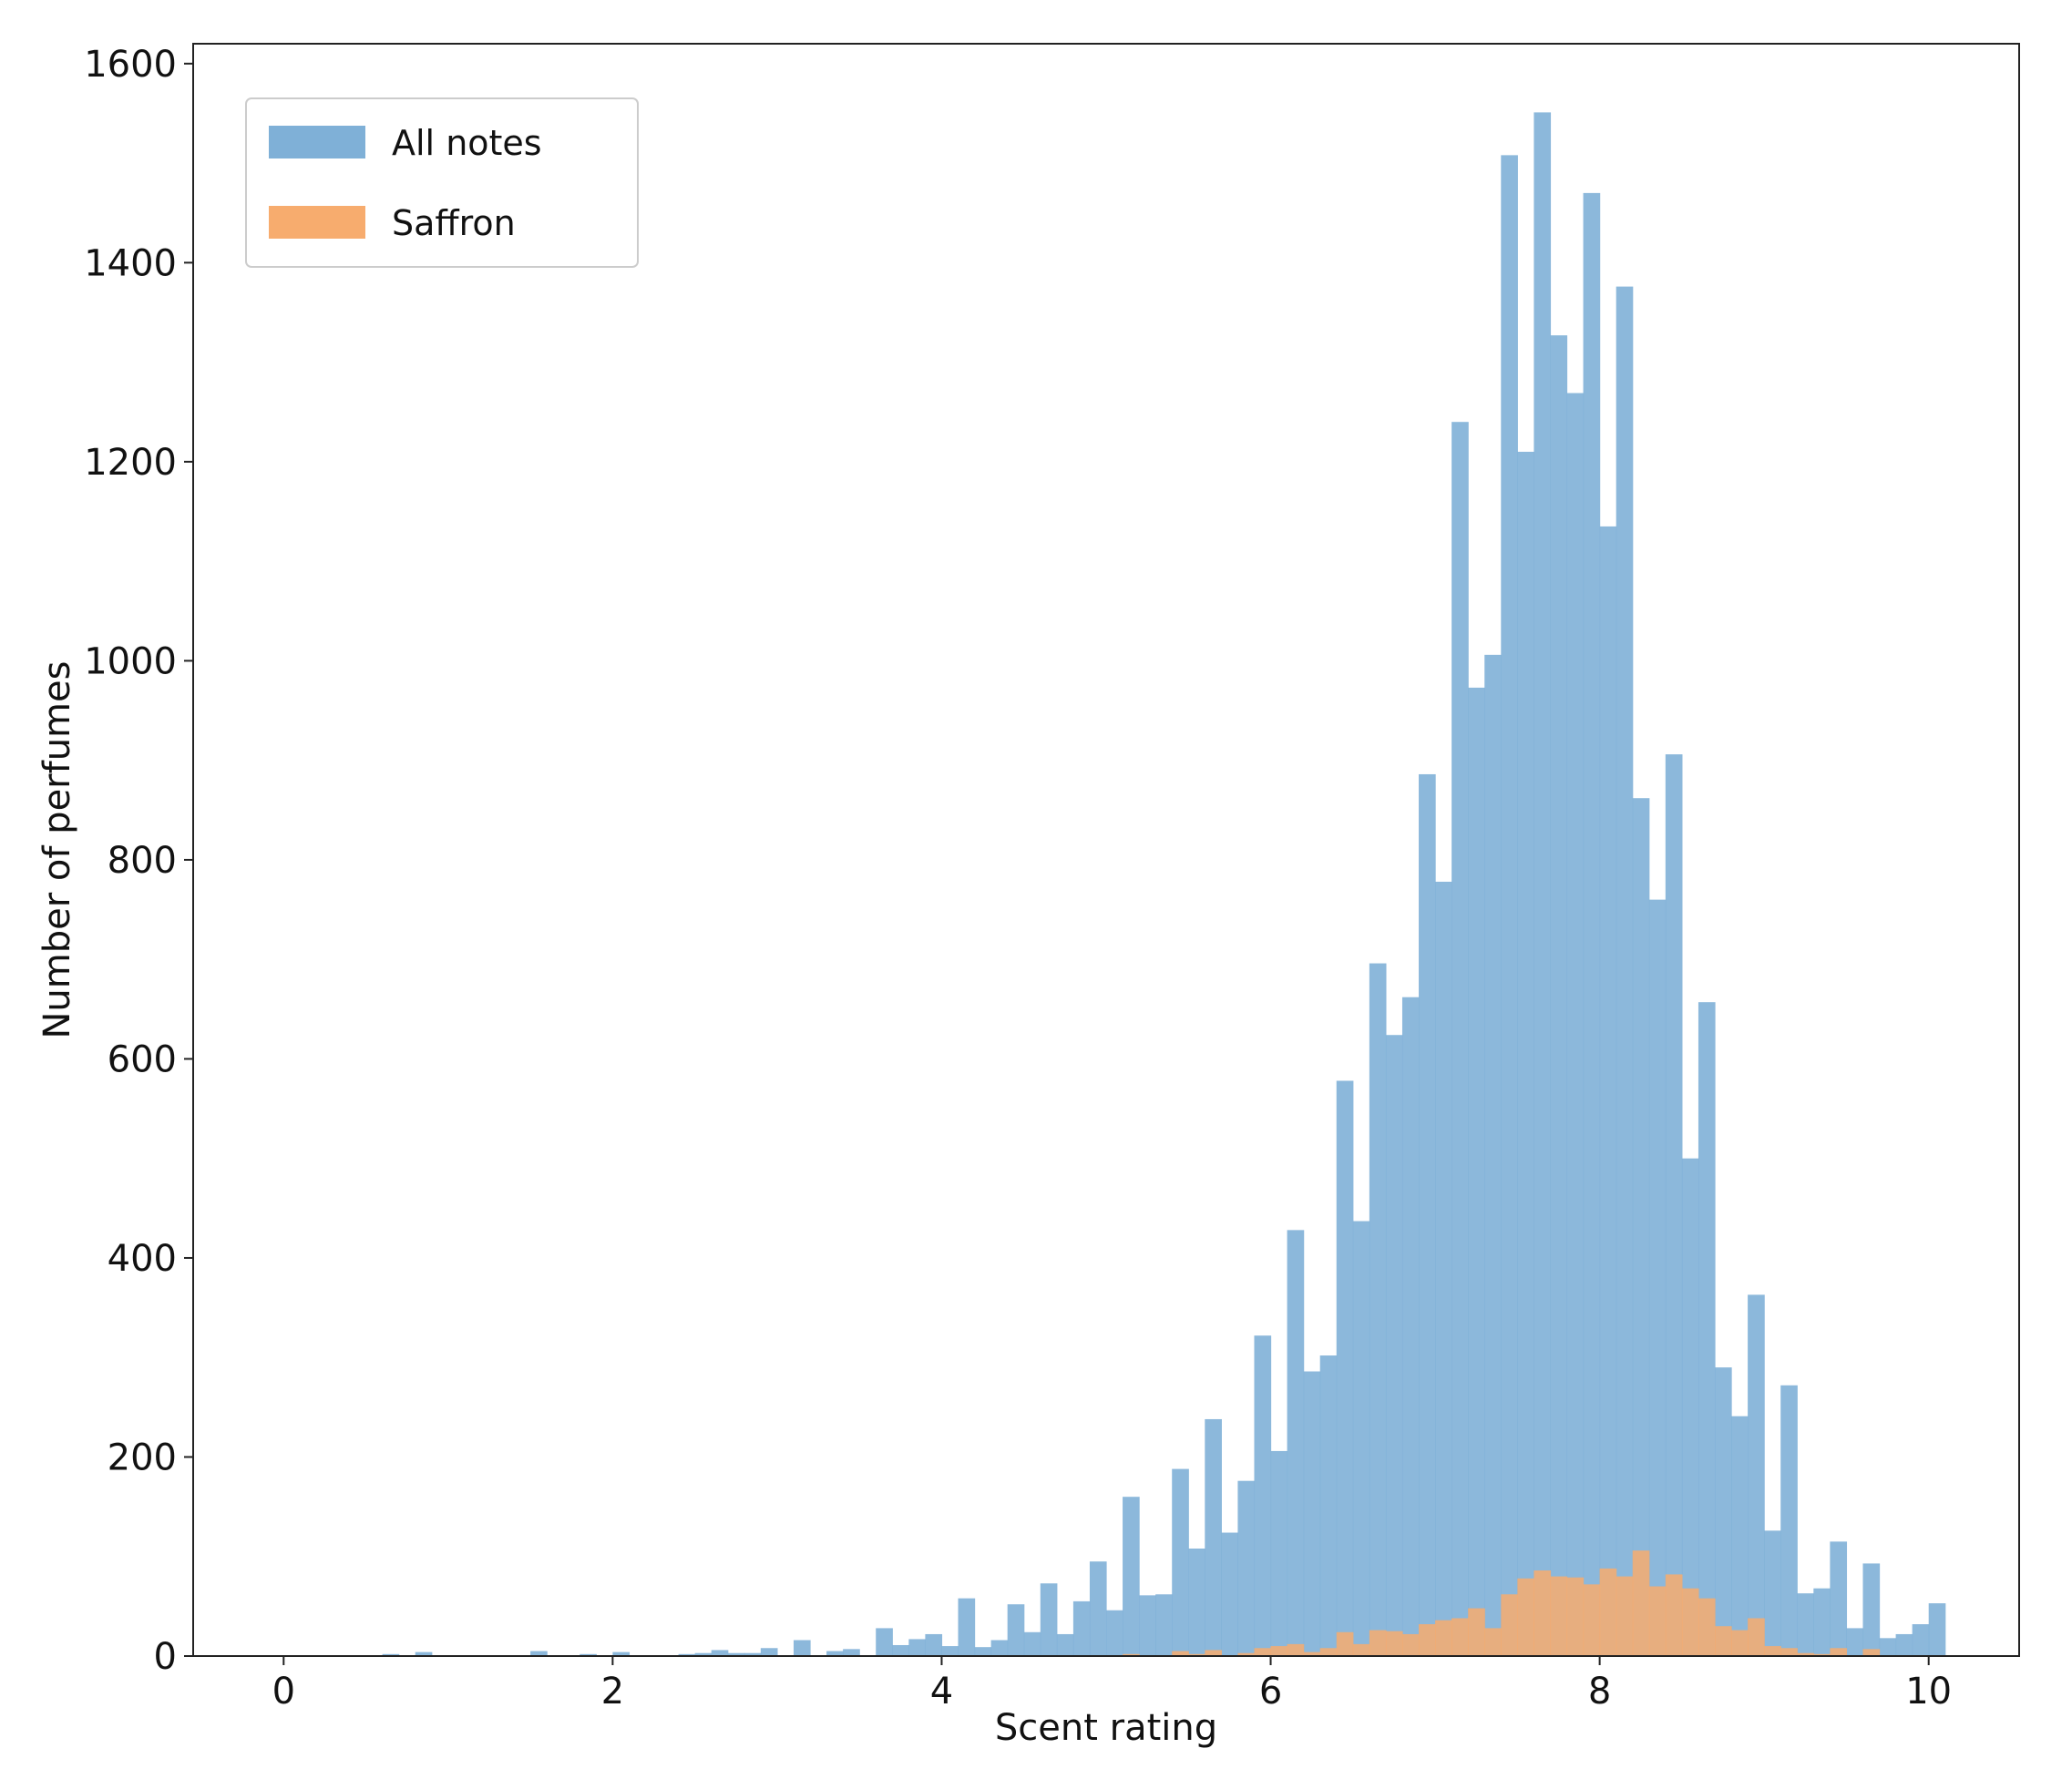 The height and width of the screenshot is (1769, 2072). I want to click on y-axis-label: Number of perfumes, so click(57, 850).